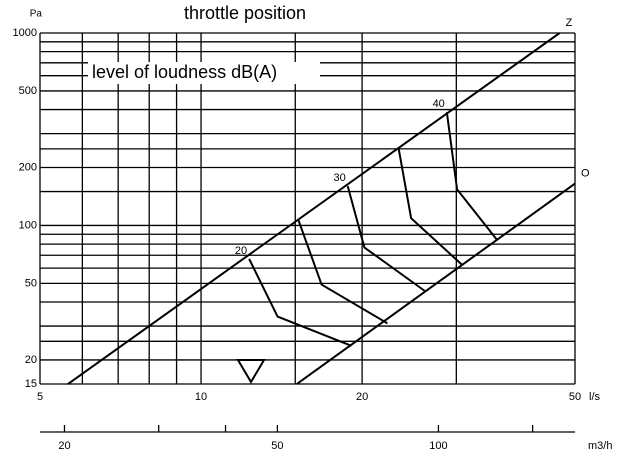  I want to click on y-tick-label: 15, so click(31, 384).